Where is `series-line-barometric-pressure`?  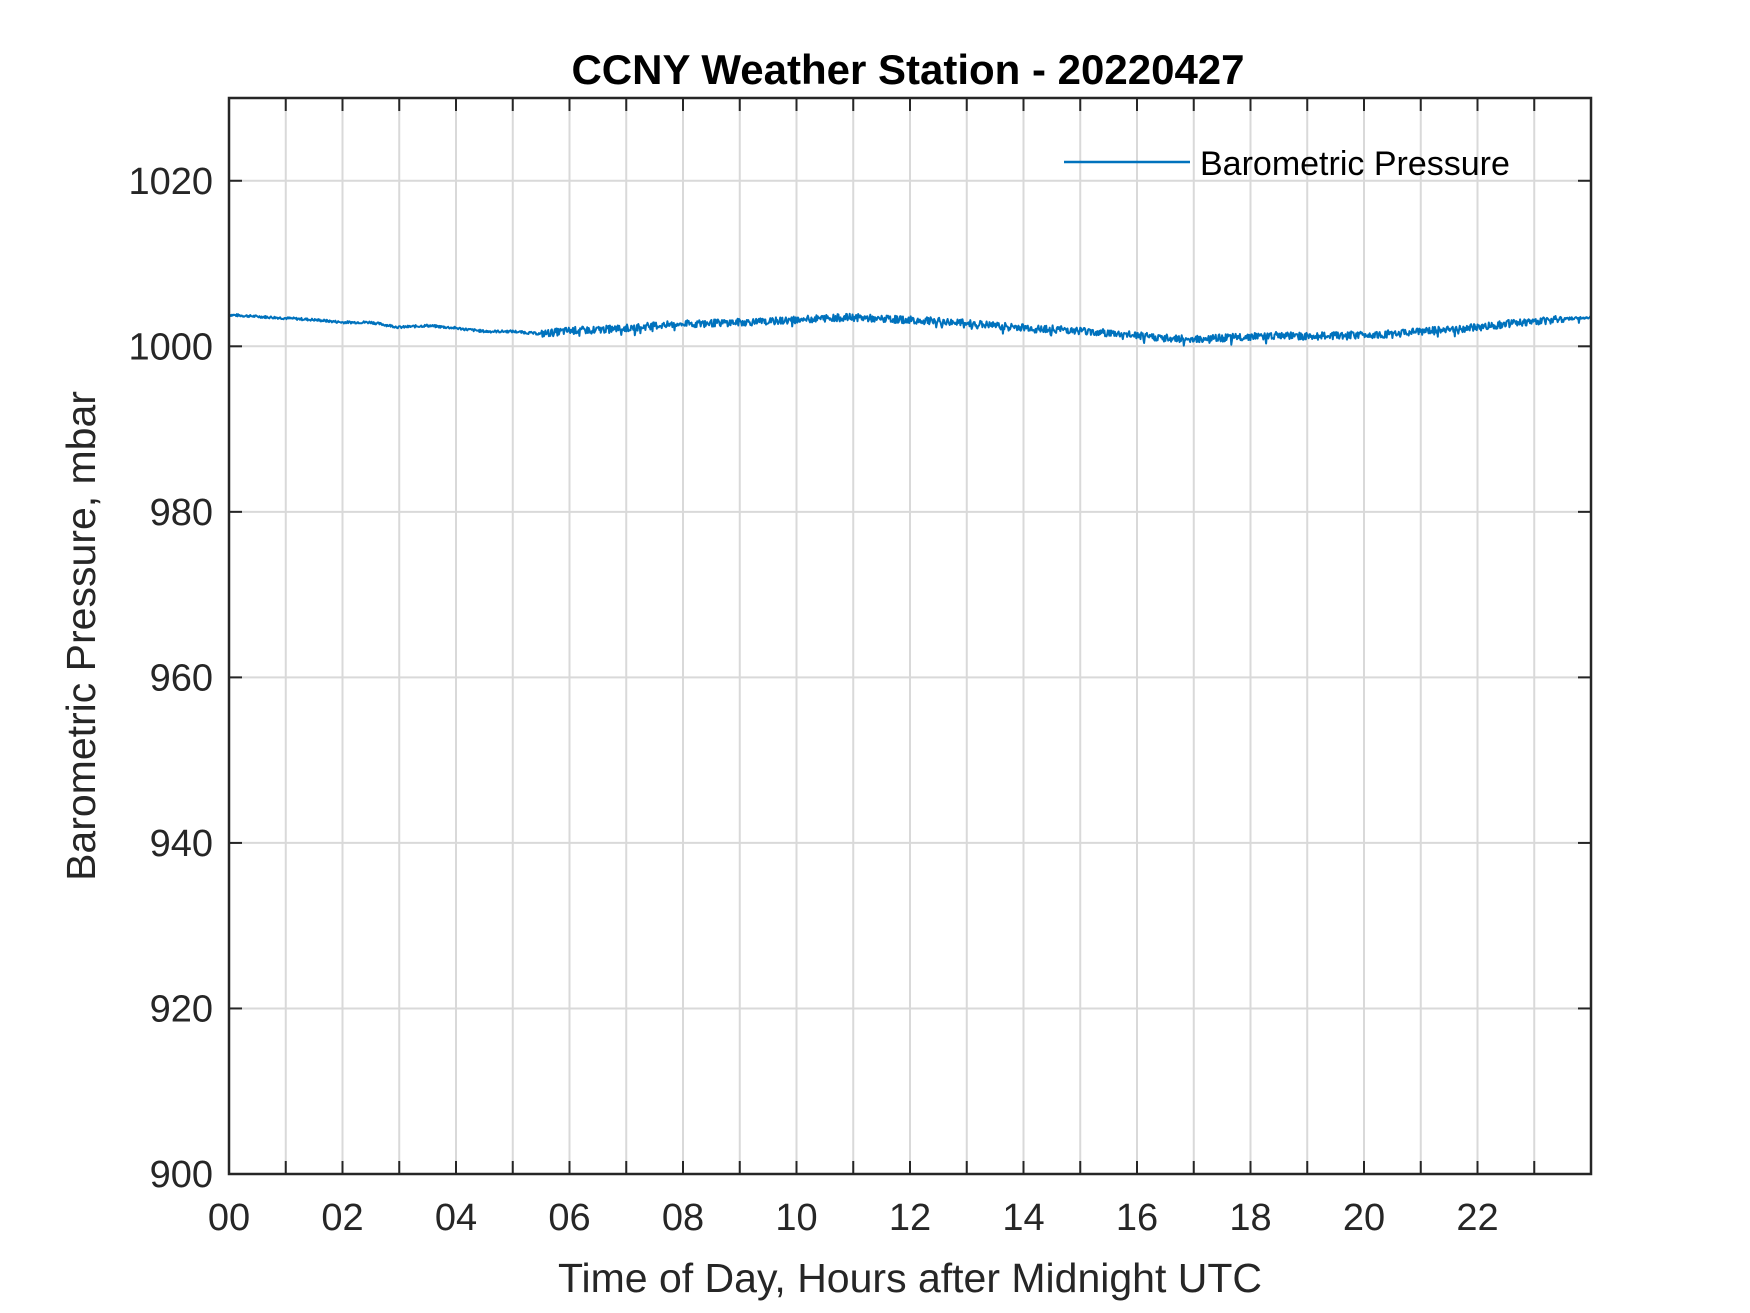
series-line-barometric-pressure is located at coordinates (910, 329).